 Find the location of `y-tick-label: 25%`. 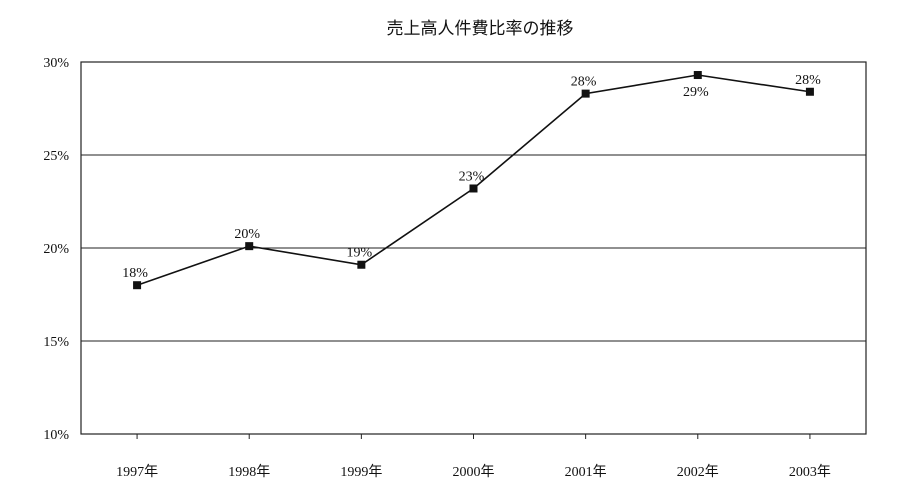

y-tick-label: 25% is located at coordinates (56, 156).